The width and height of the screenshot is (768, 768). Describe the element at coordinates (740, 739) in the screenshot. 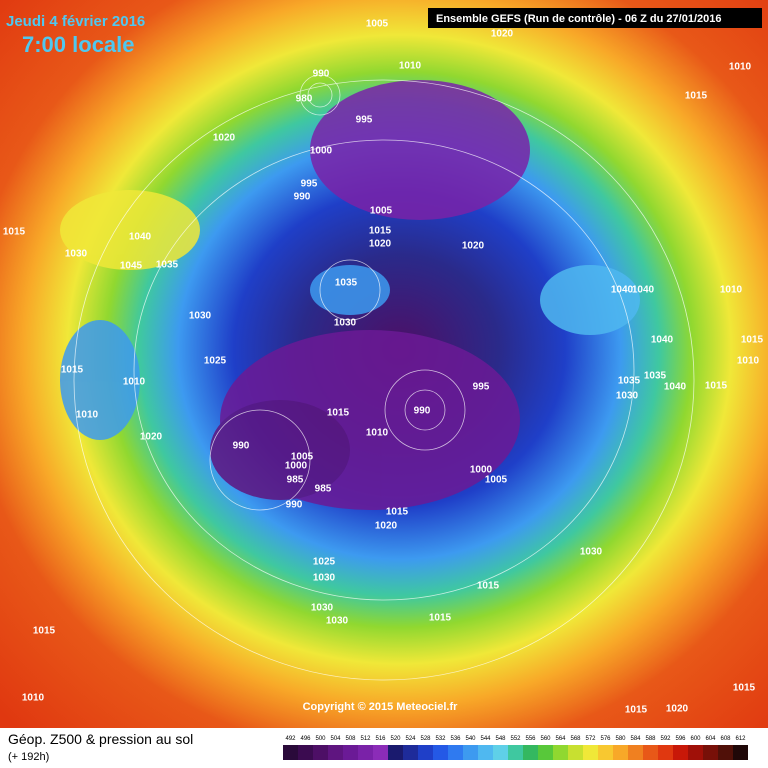

I see `colorbar-label: 612` at that location.